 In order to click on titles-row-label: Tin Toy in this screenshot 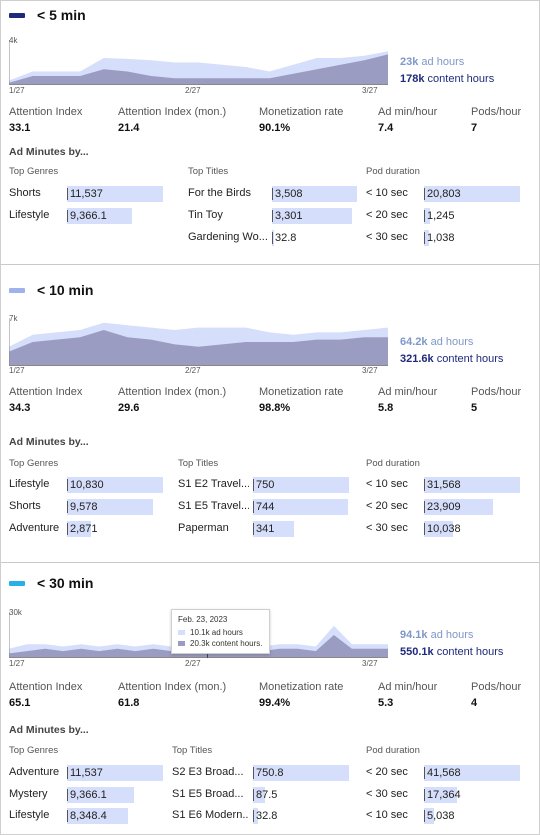, I will do `click(205, 215)`.